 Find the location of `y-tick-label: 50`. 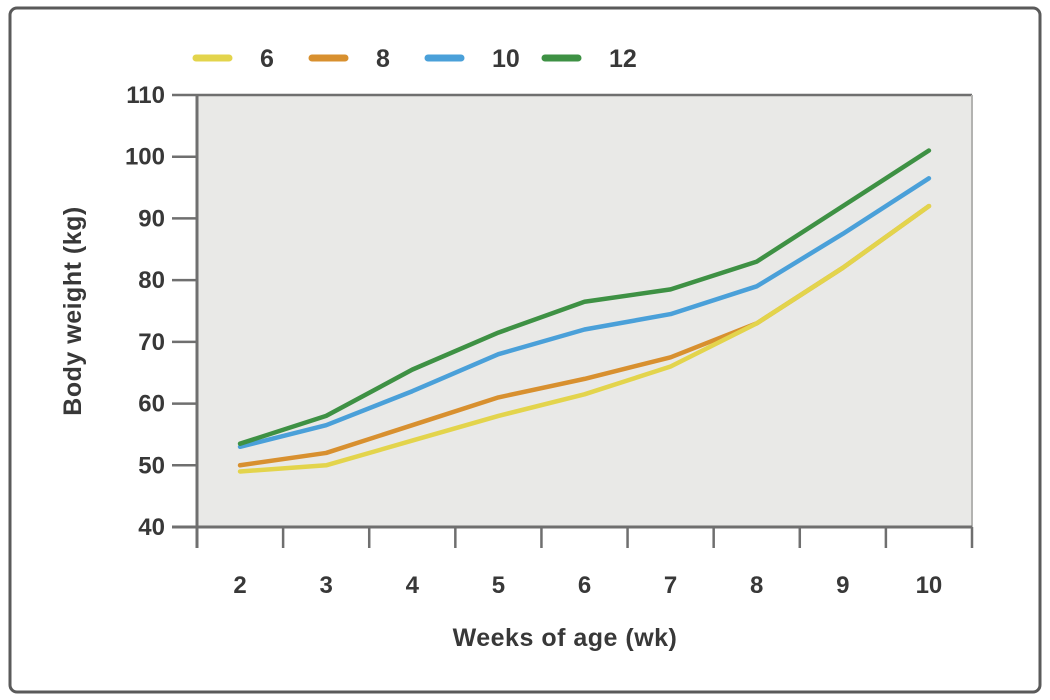

y-tick-label: 50 is located at coordinates (151, 465).